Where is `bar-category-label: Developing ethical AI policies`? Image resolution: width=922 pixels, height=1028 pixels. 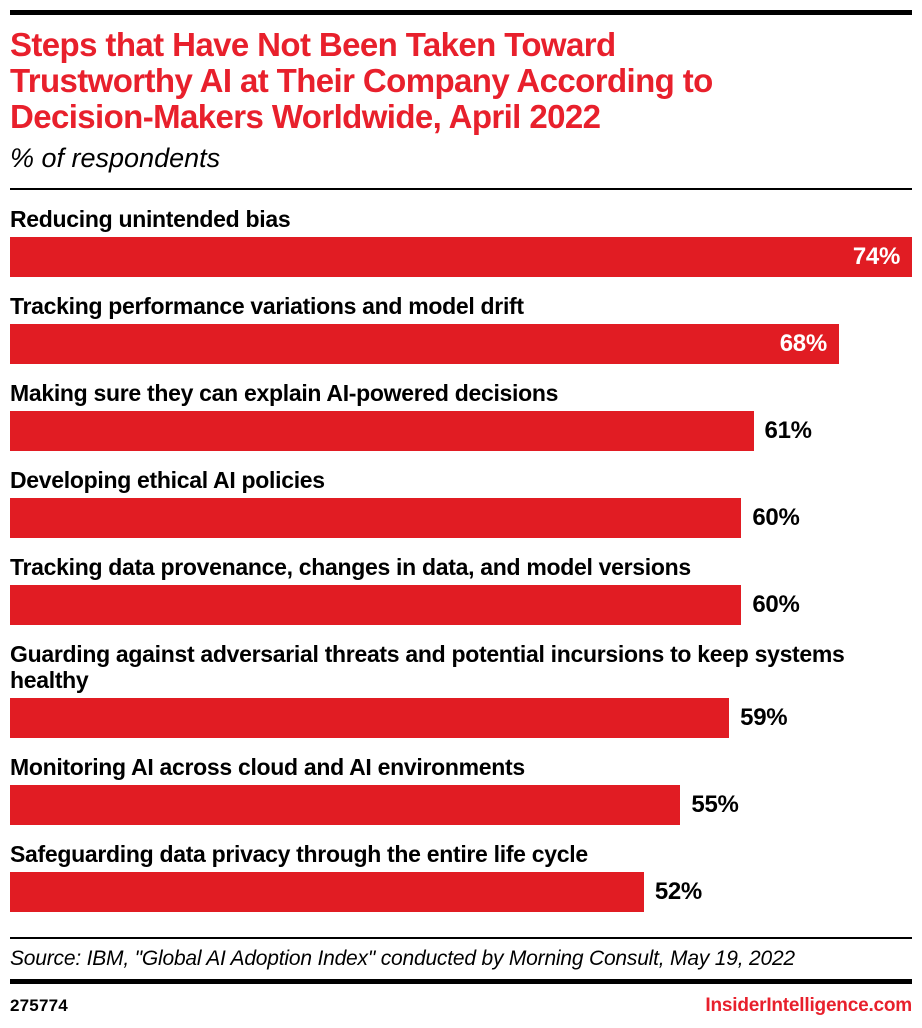
bar-category-label: Developing ethical AI policies is located at coordinates (167, 480).